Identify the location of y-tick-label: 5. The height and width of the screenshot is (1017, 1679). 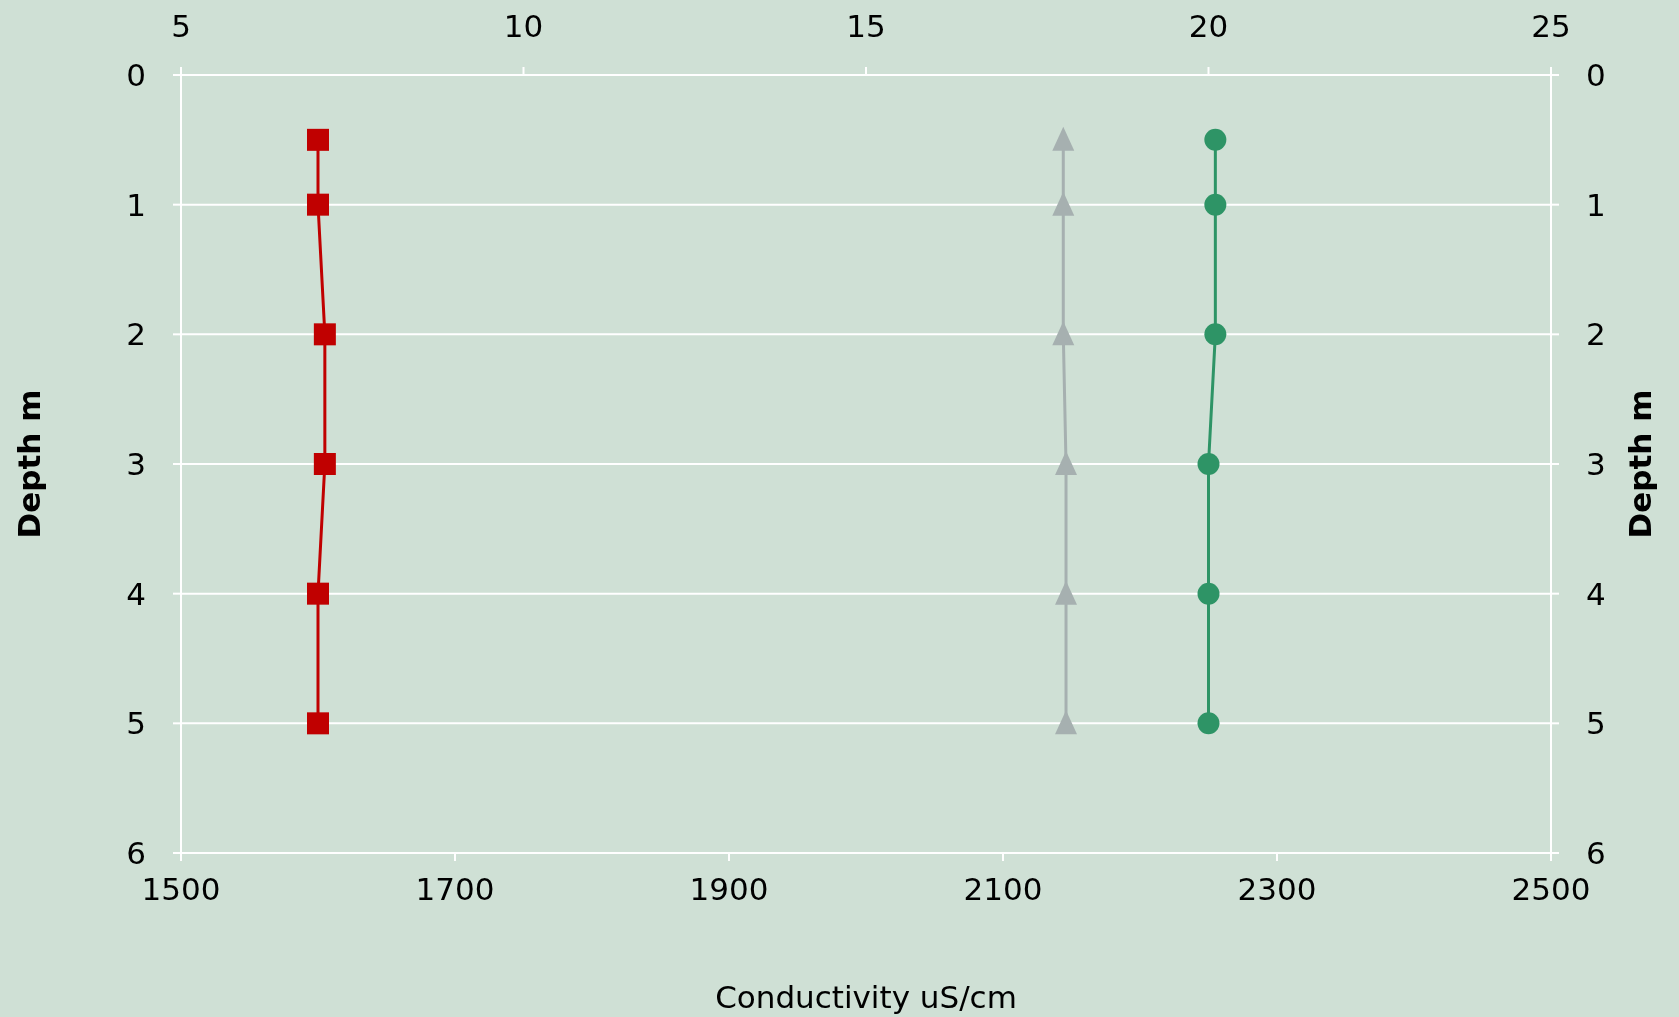
(136, 723).